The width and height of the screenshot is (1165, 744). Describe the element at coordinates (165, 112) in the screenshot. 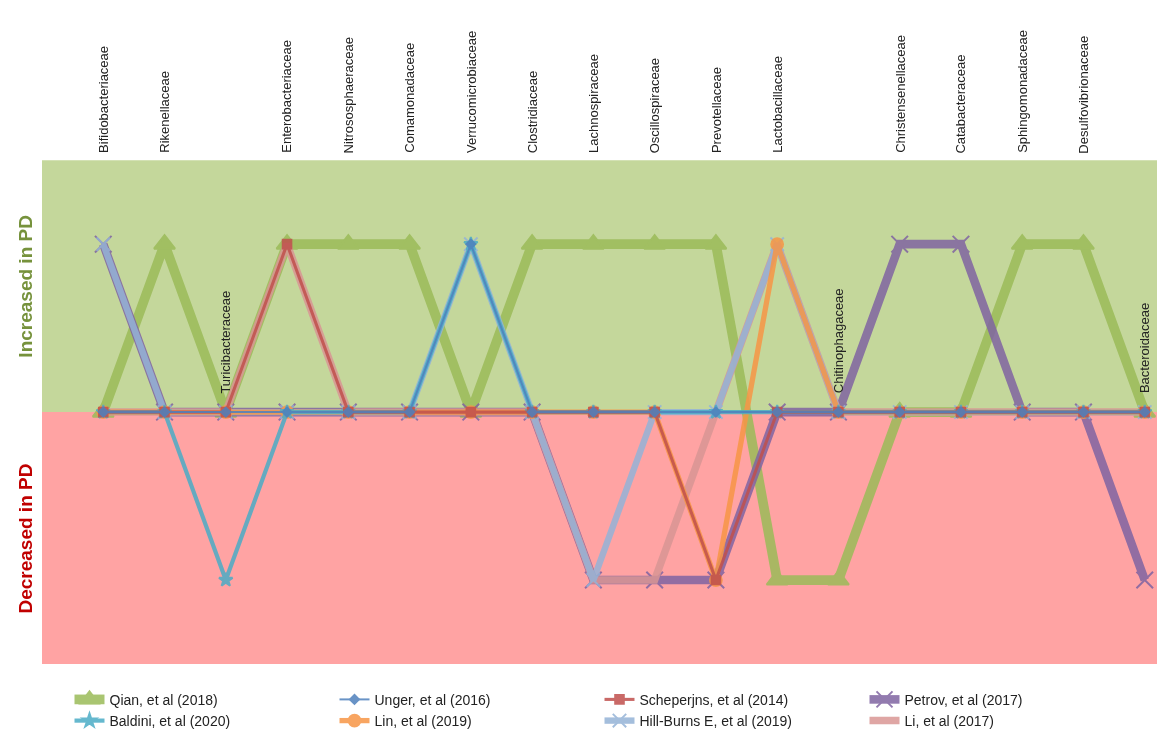

I see `x-tick-label: Rikenellaceae` at that location.